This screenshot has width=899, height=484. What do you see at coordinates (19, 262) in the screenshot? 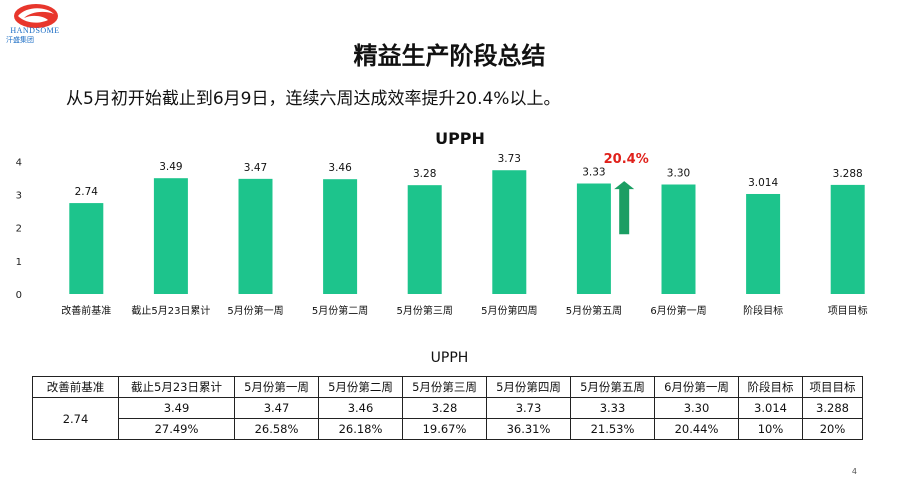
I see `y-tick-label: 1` at bounding box center [19, 262].